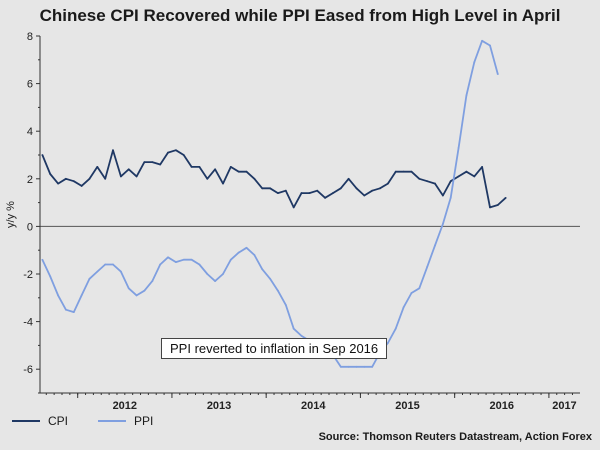 This screenshot has width=600, height=450. What do you see at coordinates (30, 180) in the screenshot?
I see `y-tick-label: 2` at bounding box center [30, 180].